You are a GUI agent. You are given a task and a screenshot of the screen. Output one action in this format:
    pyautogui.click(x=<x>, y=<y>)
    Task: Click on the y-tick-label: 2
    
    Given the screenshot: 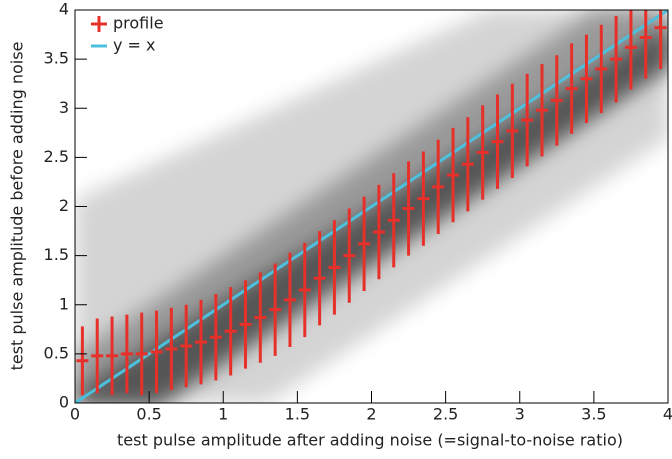 What is the action you would take?
    pyautogui.click(x=64, y=205)
    